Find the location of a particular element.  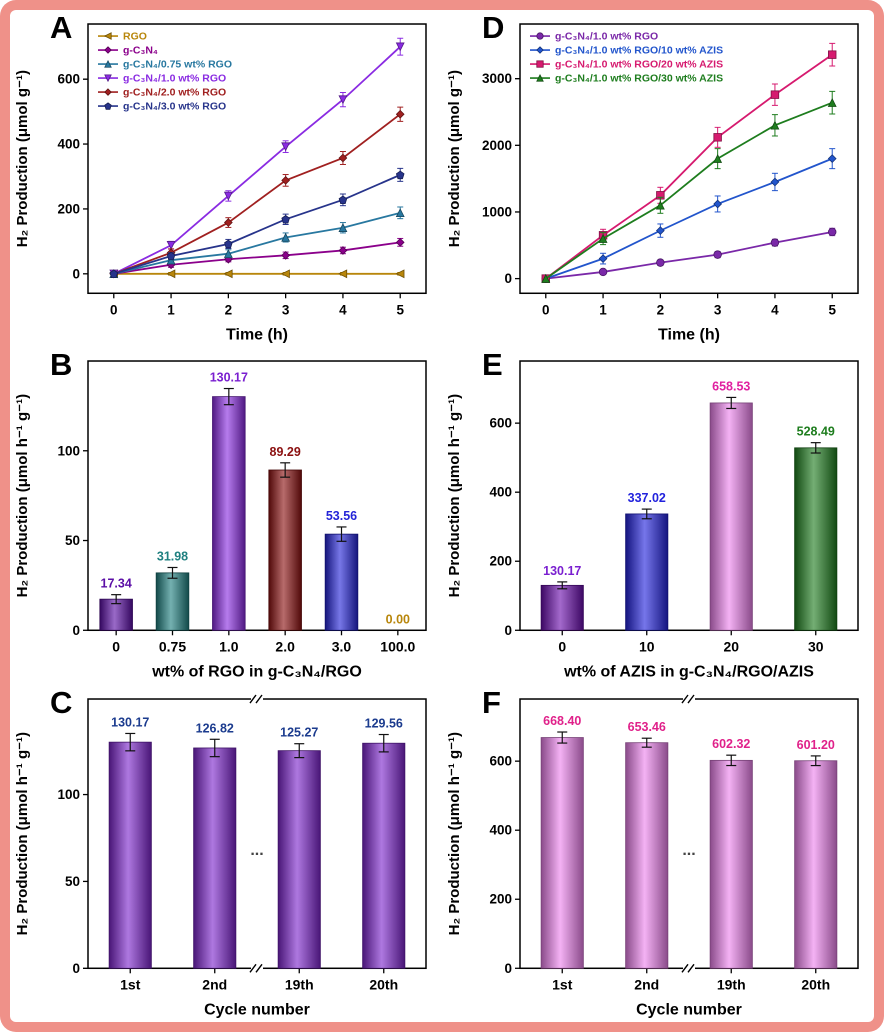

bar: 0.00 is located at coordinates (398, 620).